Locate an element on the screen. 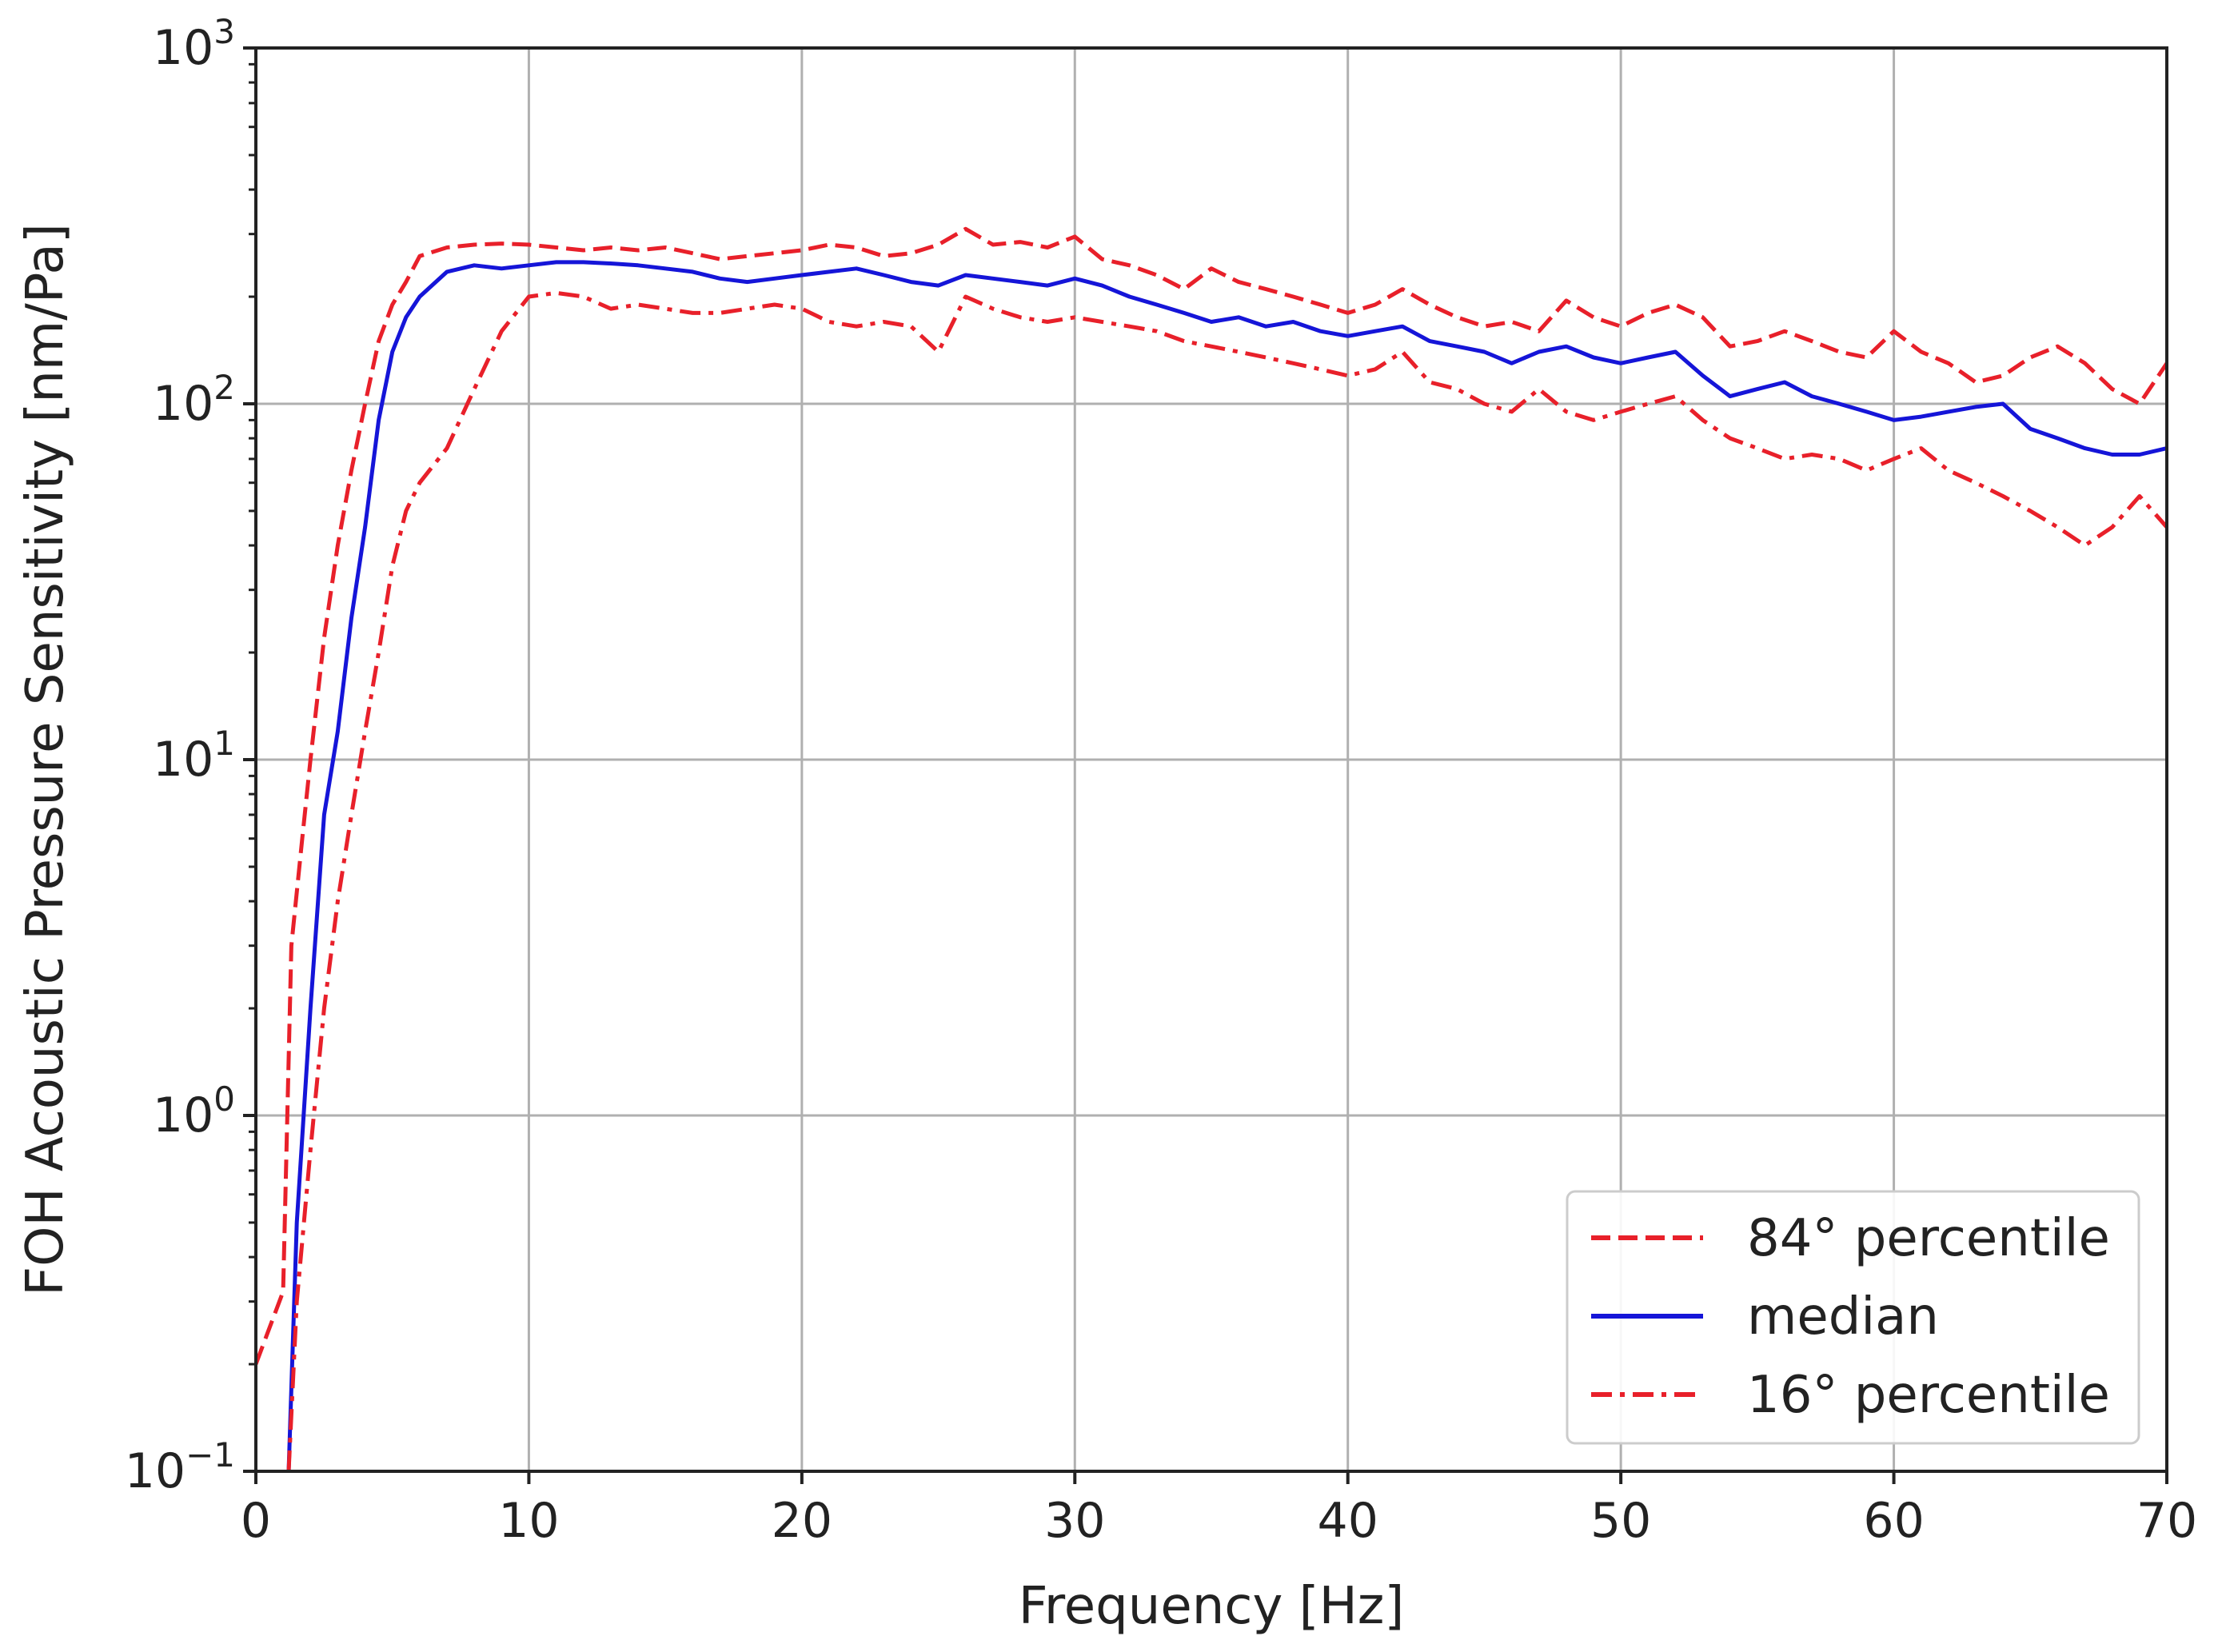  y-tick-exponent: 1 is located at coordinates (224, 743).